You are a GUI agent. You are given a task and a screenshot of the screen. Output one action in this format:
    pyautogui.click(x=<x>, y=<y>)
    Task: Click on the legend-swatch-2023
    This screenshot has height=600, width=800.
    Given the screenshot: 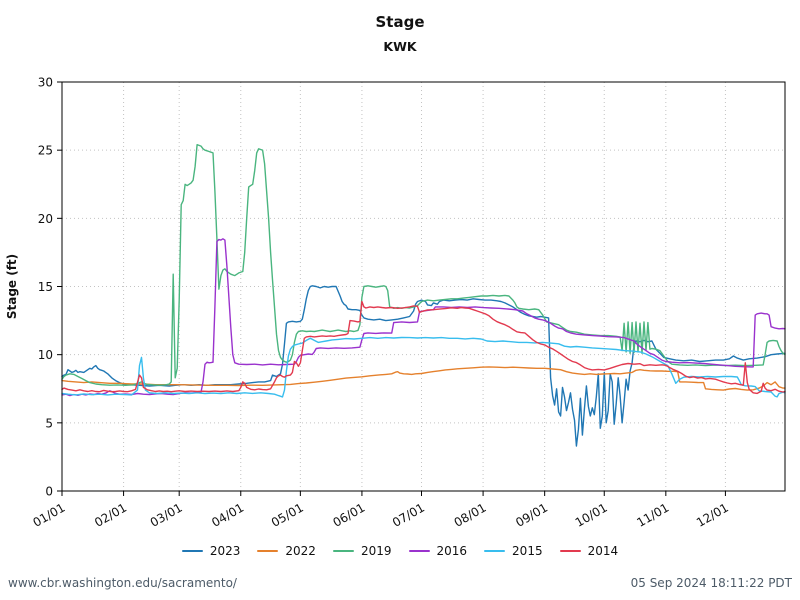 What is the action you would take?
    pyautogui.click(x=192, y=551)
    